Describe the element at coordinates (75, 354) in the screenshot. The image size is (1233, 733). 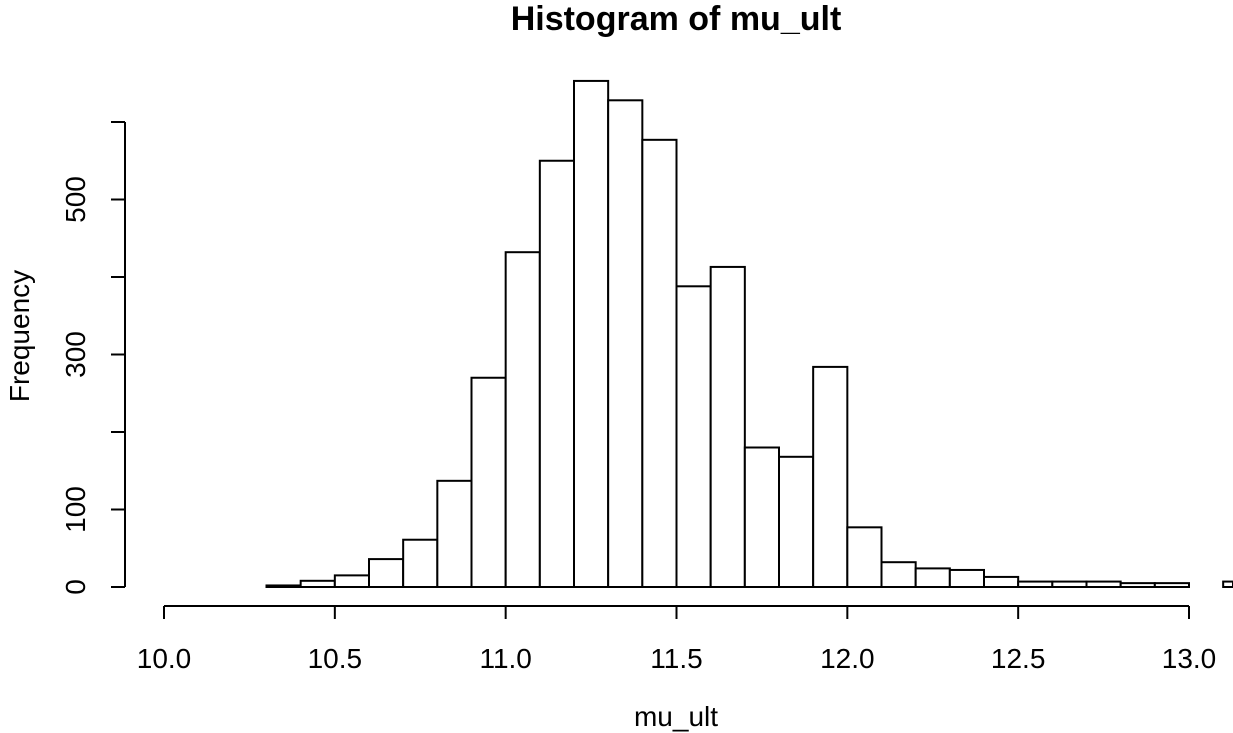
I see `y-tick-label: 300` at that location.